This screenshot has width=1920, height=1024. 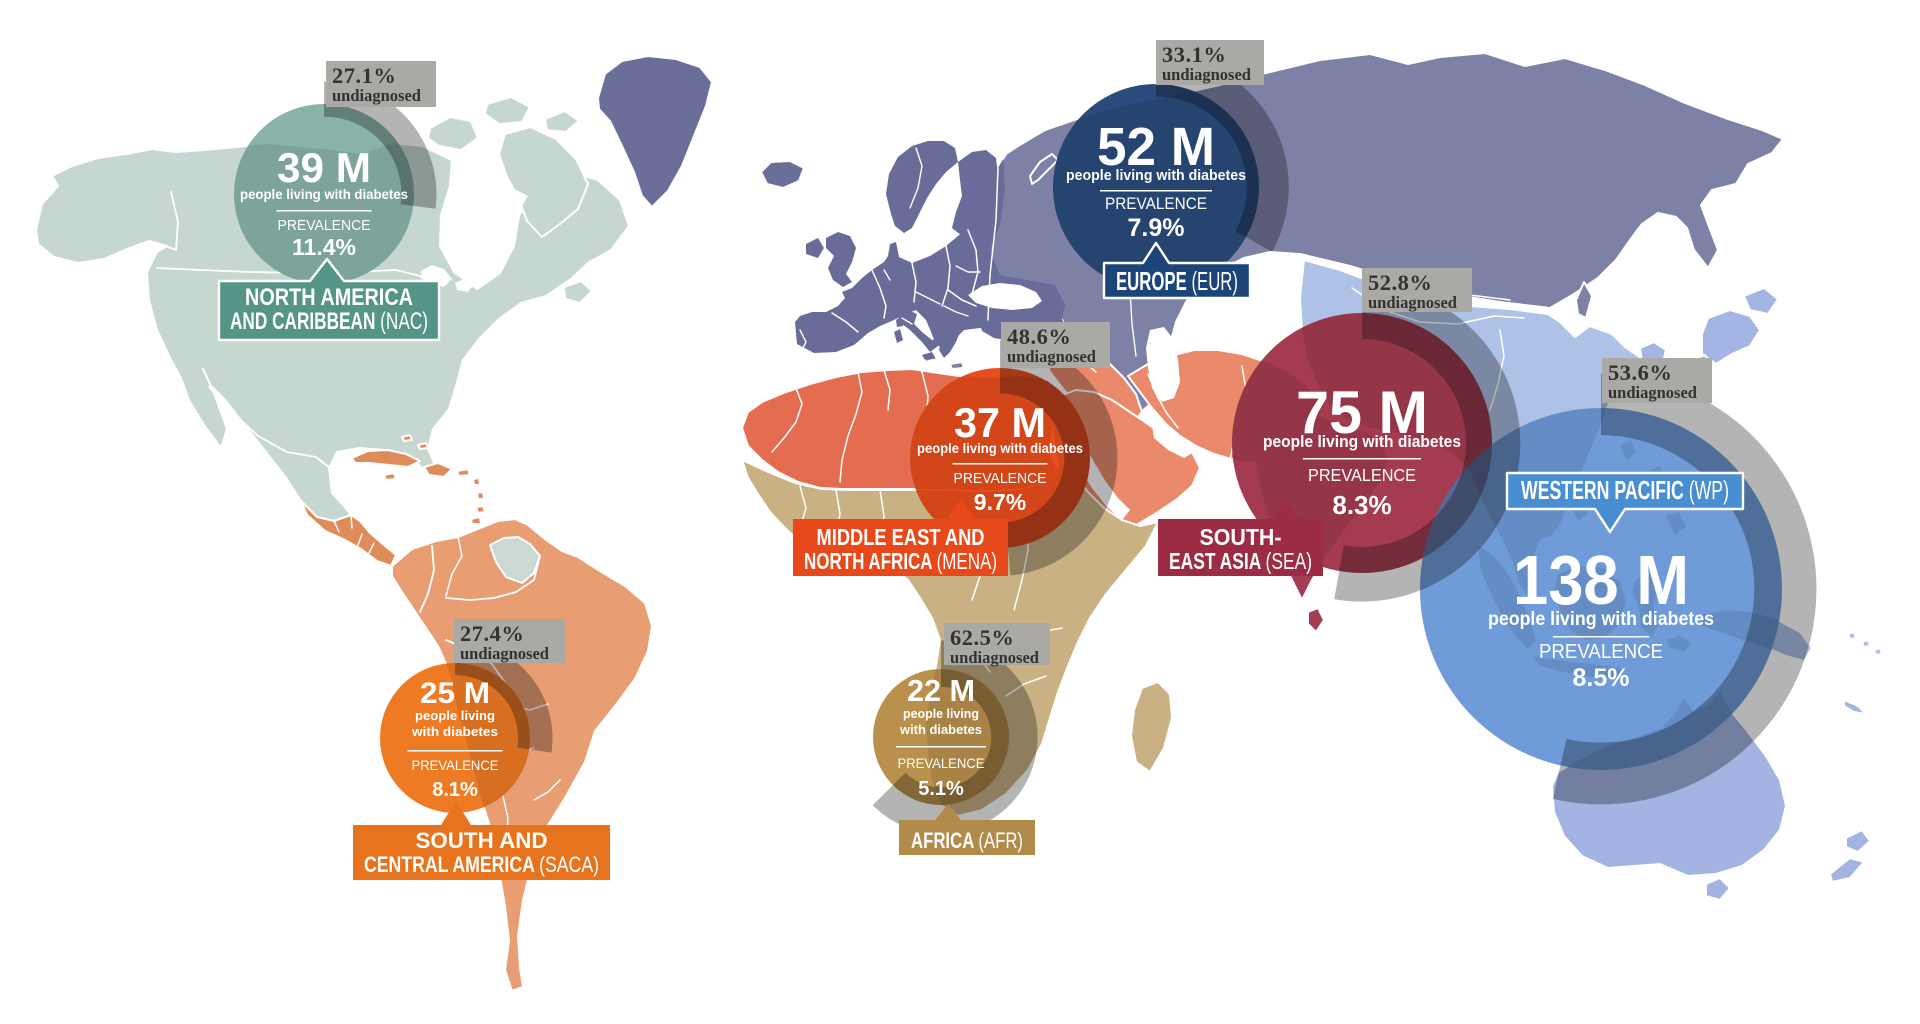 What do you see at coordinates (1400, 282) in the screenshot?
I see `svg-text: 52.8%` at bounding box center [1400, 282].